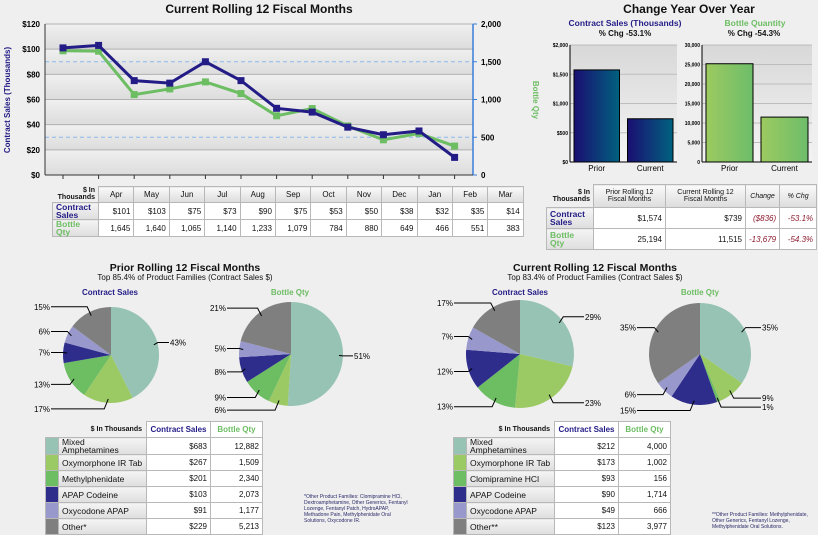  What do you see at coordinates (625, 33) in the screenshot?
I see `yoy-sales-chg: % Chg -53.1%` at bounding box center [625, 33].